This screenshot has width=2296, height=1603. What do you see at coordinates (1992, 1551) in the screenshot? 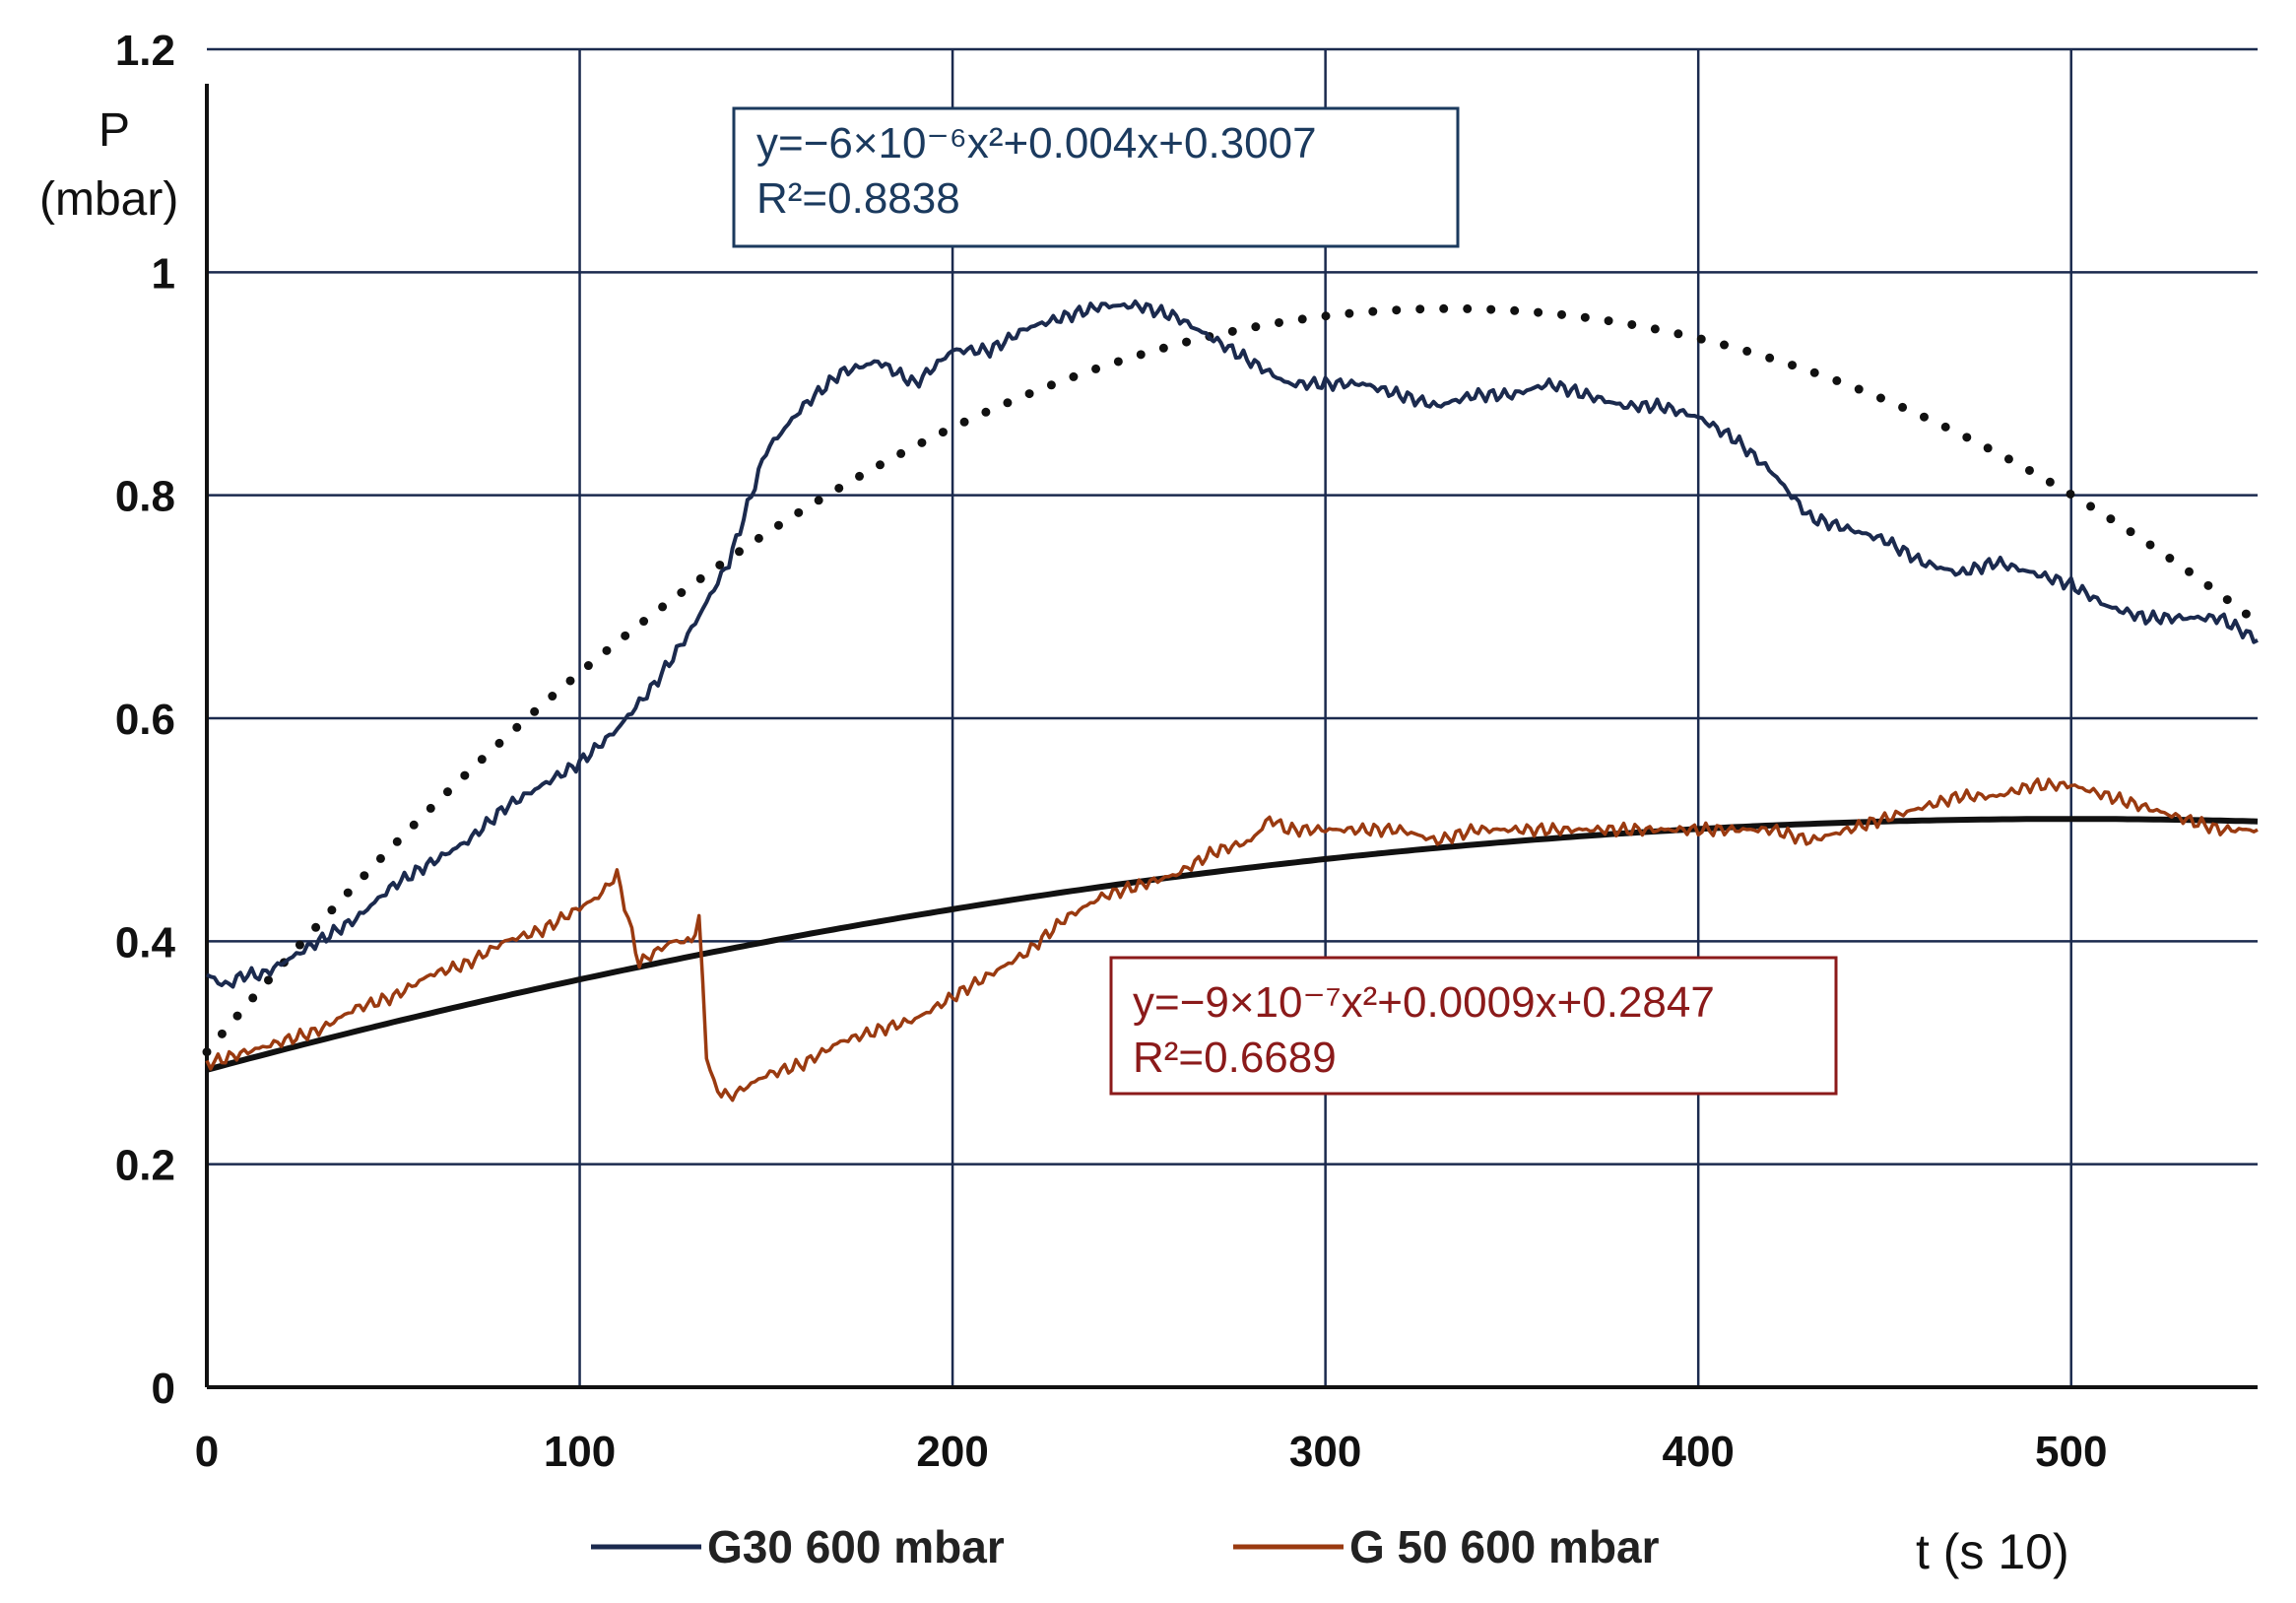
I see `x-axis-label: t (s 10)` at bounding box center [1992, 1551].